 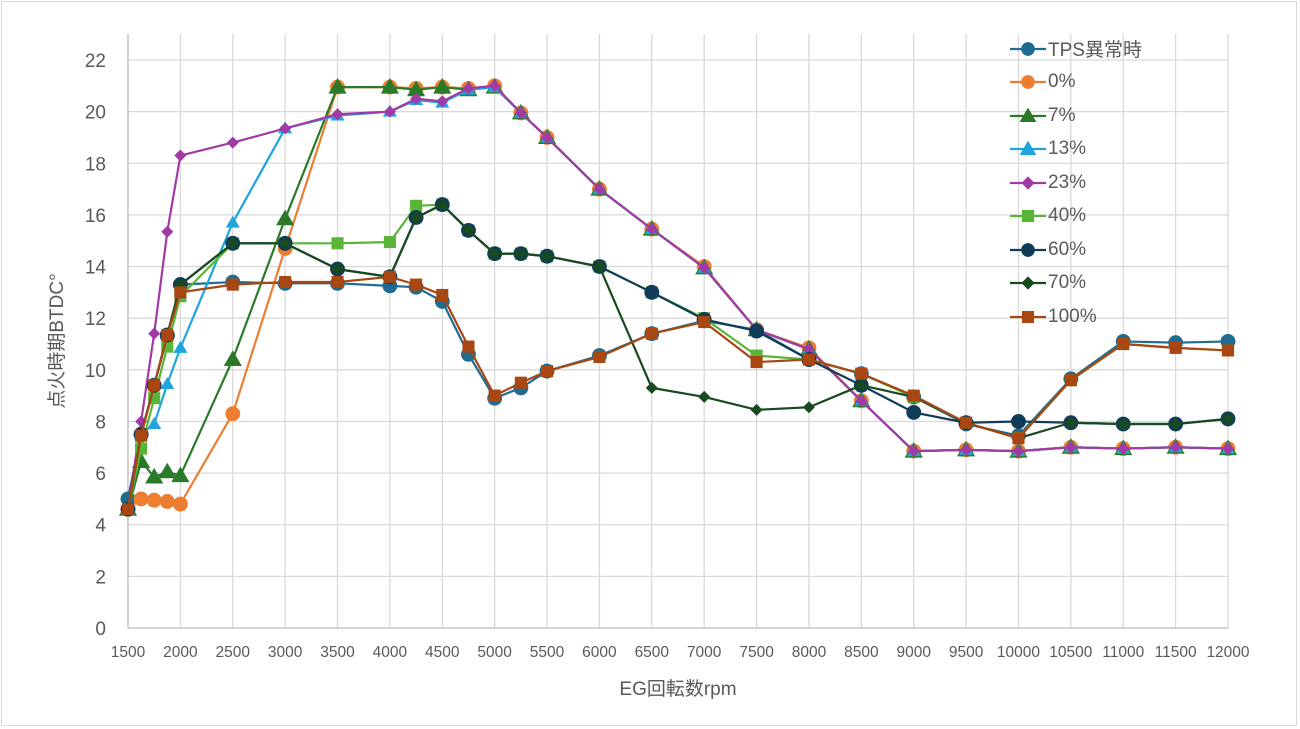 What do you see at coordinates (547, 652) in the screenshot?
I see `x-tick-label: 5500` at bounding box center [547, 652].